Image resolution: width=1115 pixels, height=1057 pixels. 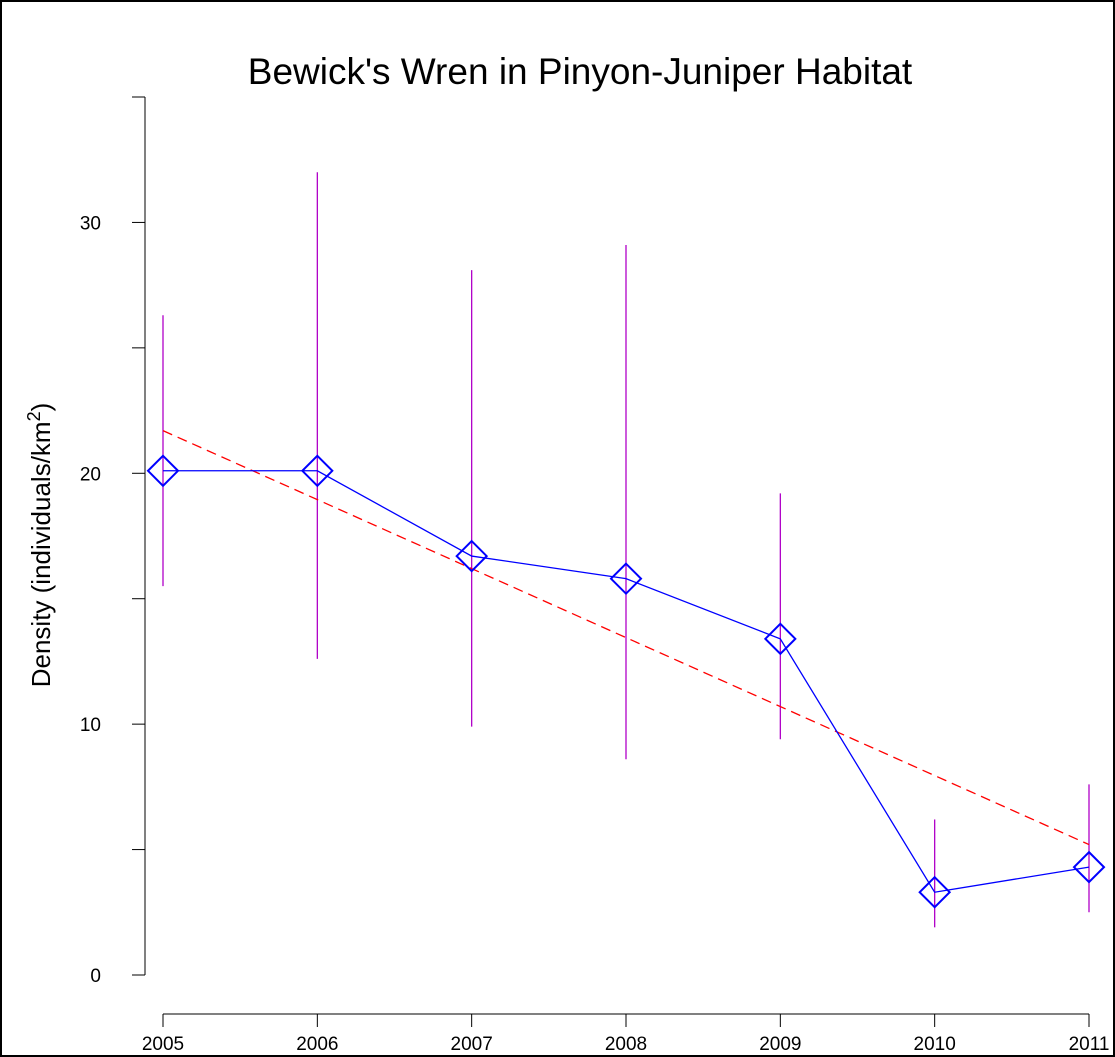 I want to click on x-tick-label-2006: 2006, so click(x=317, y=1044).